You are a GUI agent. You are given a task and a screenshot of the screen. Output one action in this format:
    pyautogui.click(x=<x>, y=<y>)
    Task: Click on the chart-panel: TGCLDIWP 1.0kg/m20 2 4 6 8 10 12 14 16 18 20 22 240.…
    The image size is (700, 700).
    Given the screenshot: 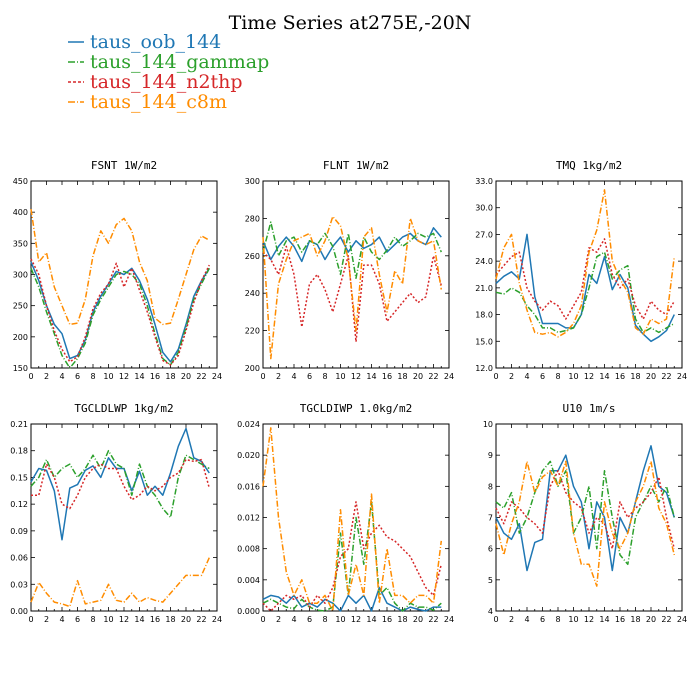 What is the action you would take?
    pyautogui.click(x=345, y=513)
    